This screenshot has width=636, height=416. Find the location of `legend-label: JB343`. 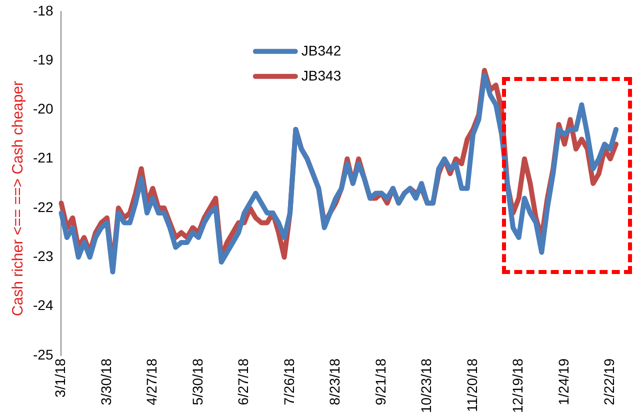

legend-label: JB343 is located at coordinates (321, 75).